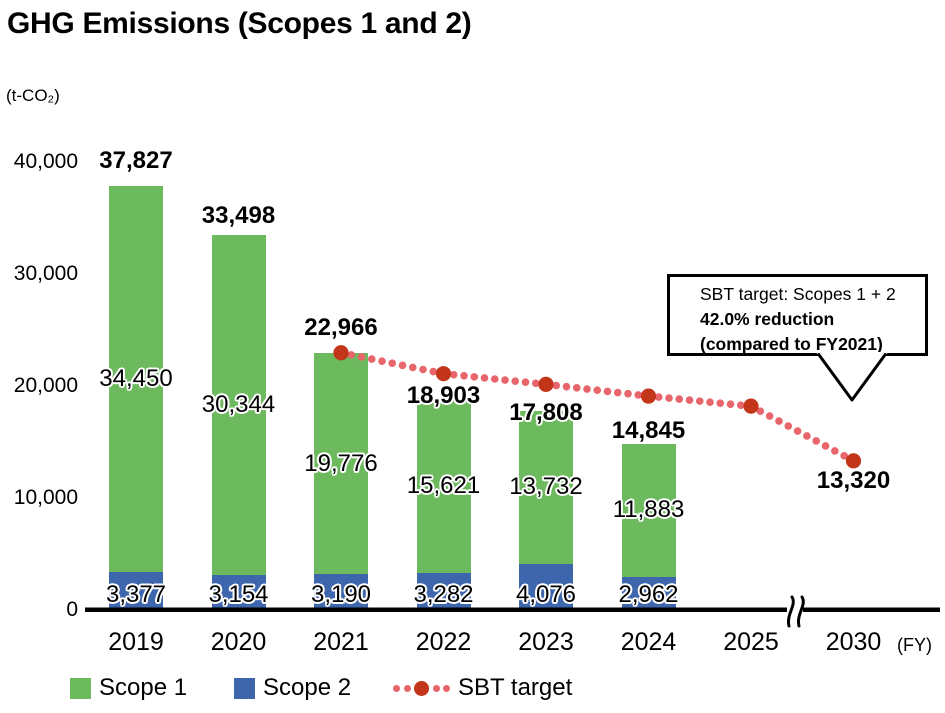 The height and width of the screenshot is (713, 945). I want to click on bar-scope2-label: 4,076, so click(546, 594).